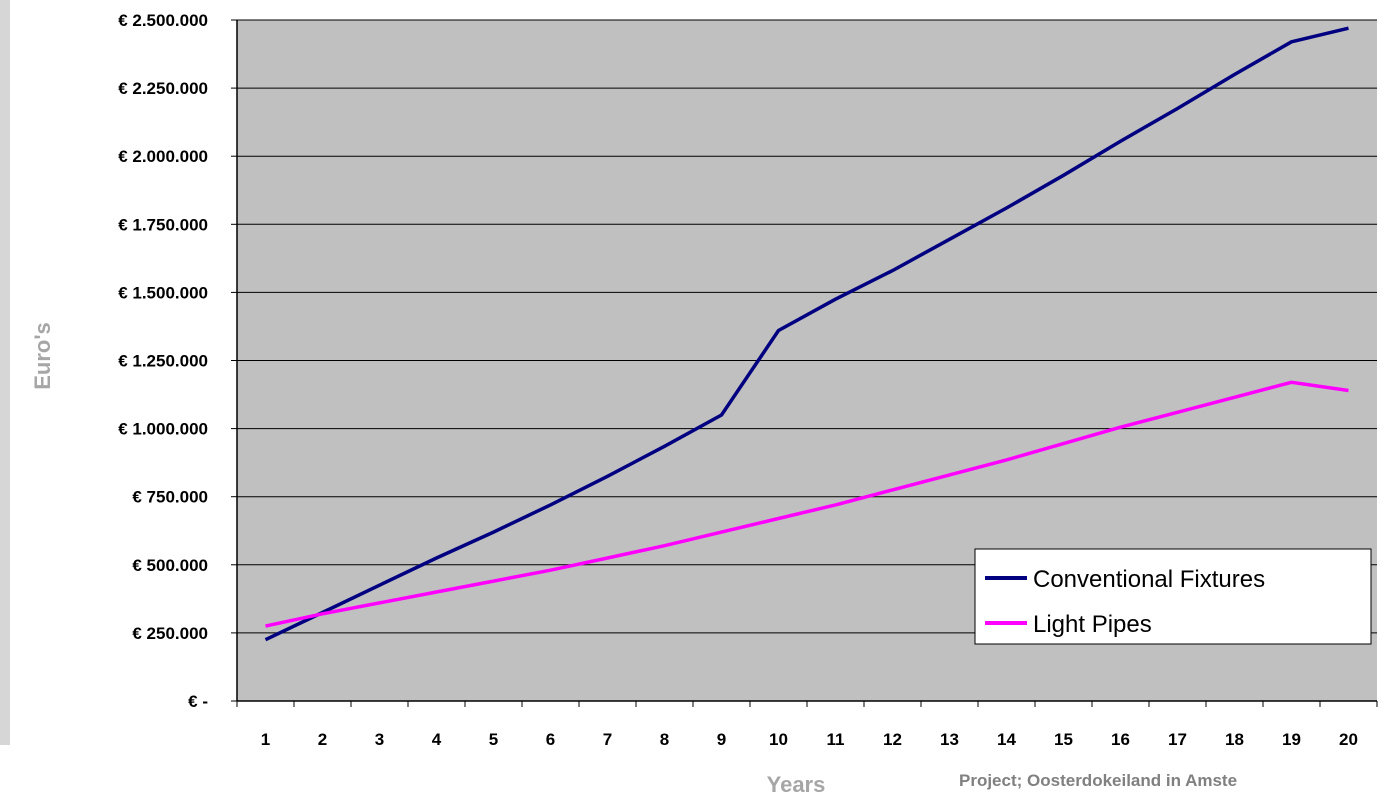 Image resolution: width=1382 pixels, height=797 pixels. What do you see at coordinates (1120, 739) in the screenshot?
I see `x-tick-label: 16` at bounding box center [1120, 739].